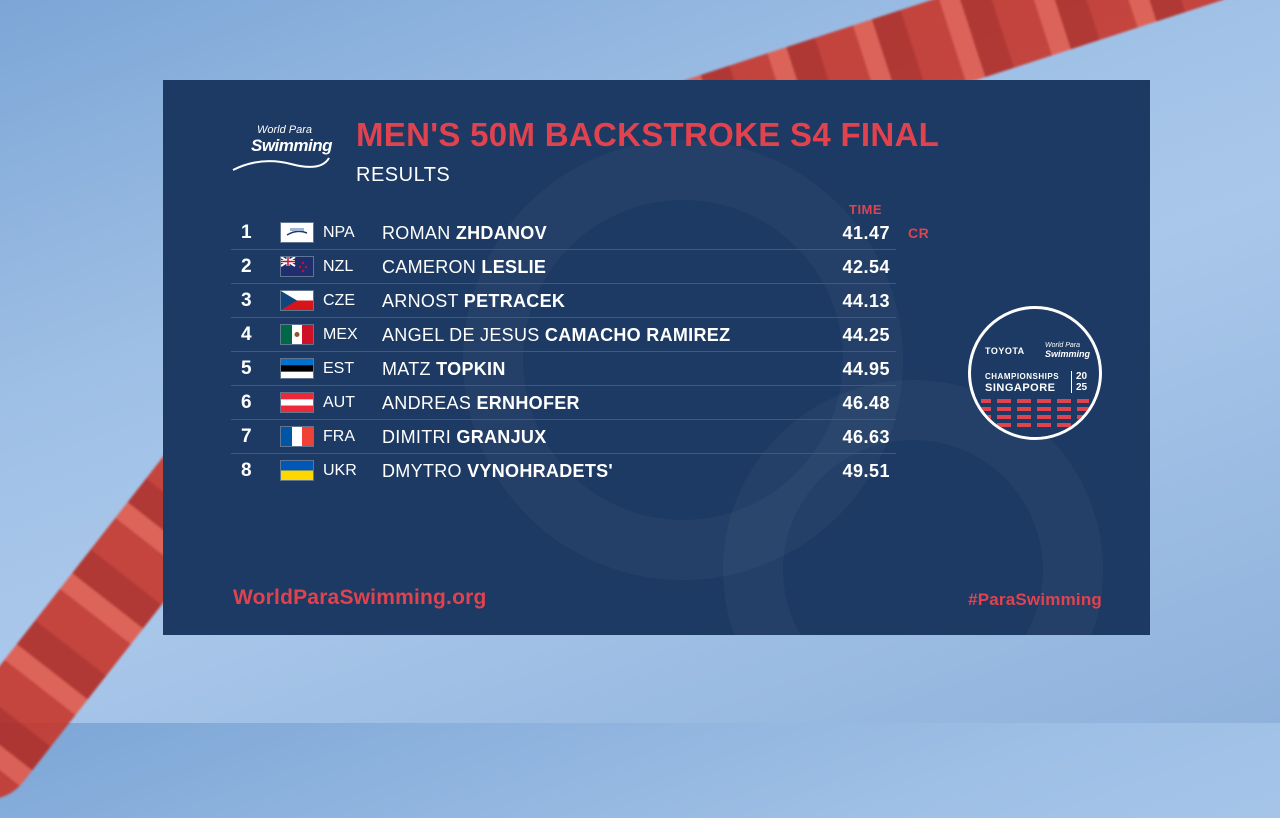 This screenshot has height=818, width=1280. What do you see at coordinates (246, 402) in the screenshot?
I see `rank: 6` at bounding box center [246, 402].